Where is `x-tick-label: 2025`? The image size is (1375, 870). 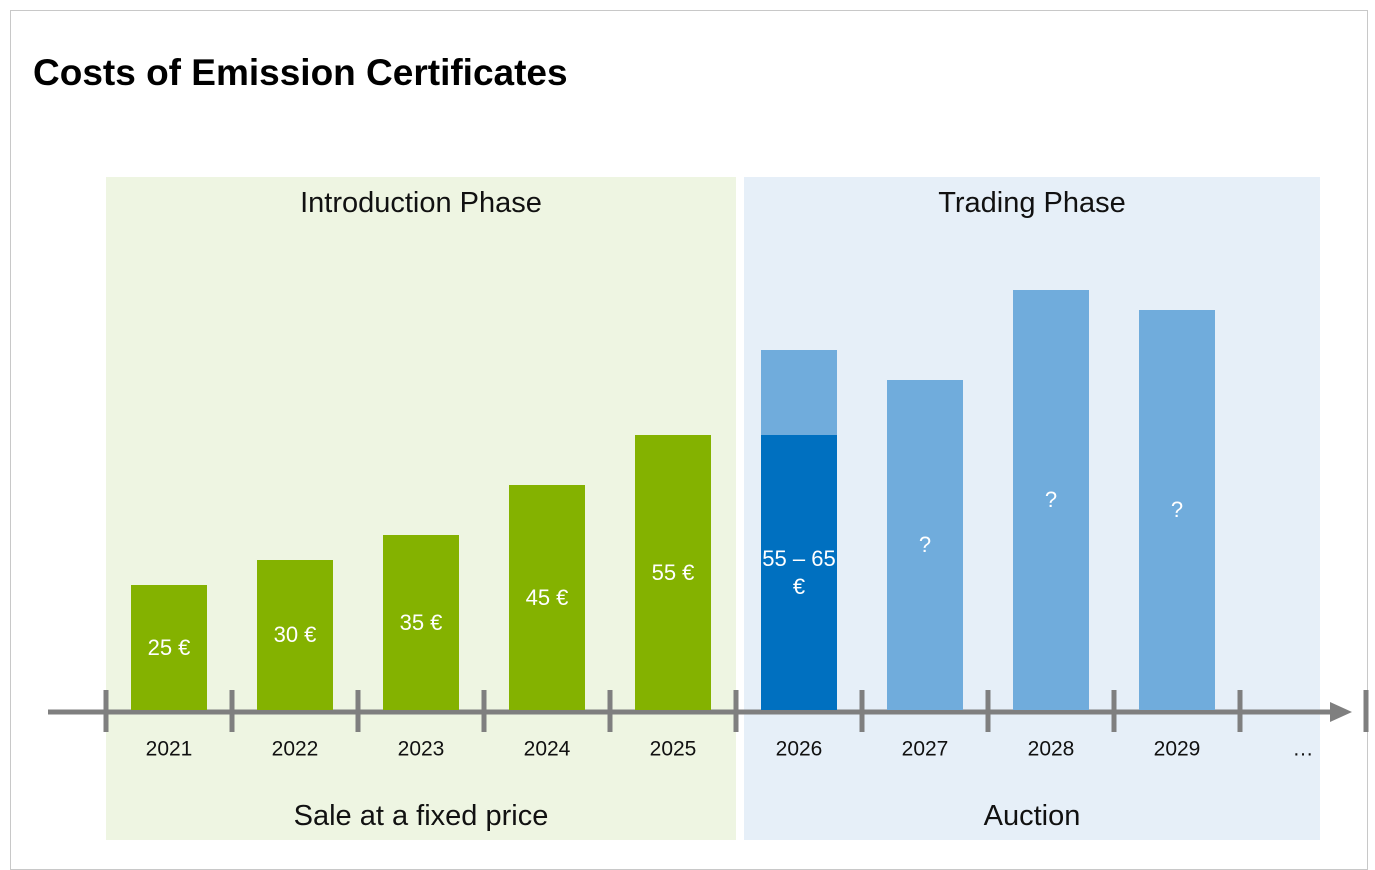 x-tick-label: 2025 is located at coordinates (673, 749).